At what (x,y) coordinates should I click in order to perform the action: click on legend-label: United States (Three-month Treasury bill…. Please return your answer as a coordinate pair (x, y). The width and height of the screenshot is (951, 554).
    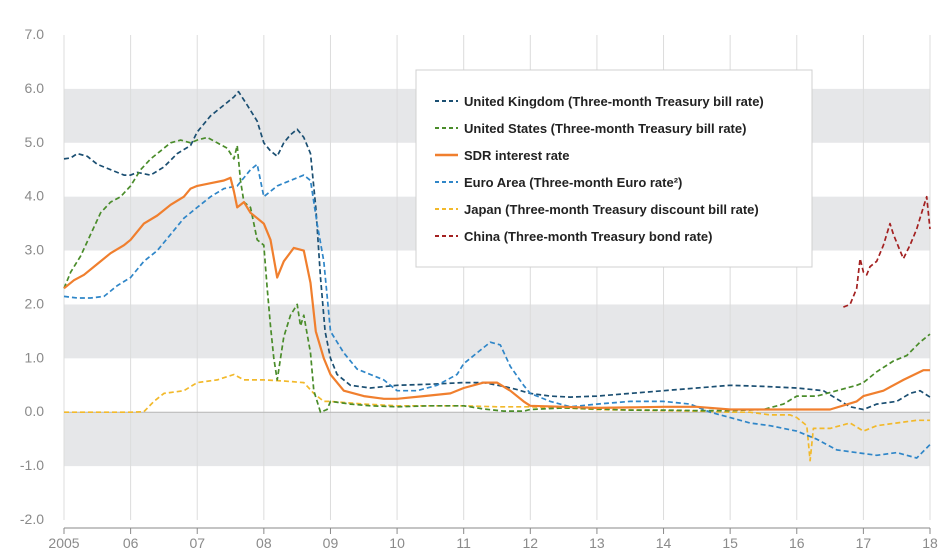
    Looking at the image, I should click on (605, 128).